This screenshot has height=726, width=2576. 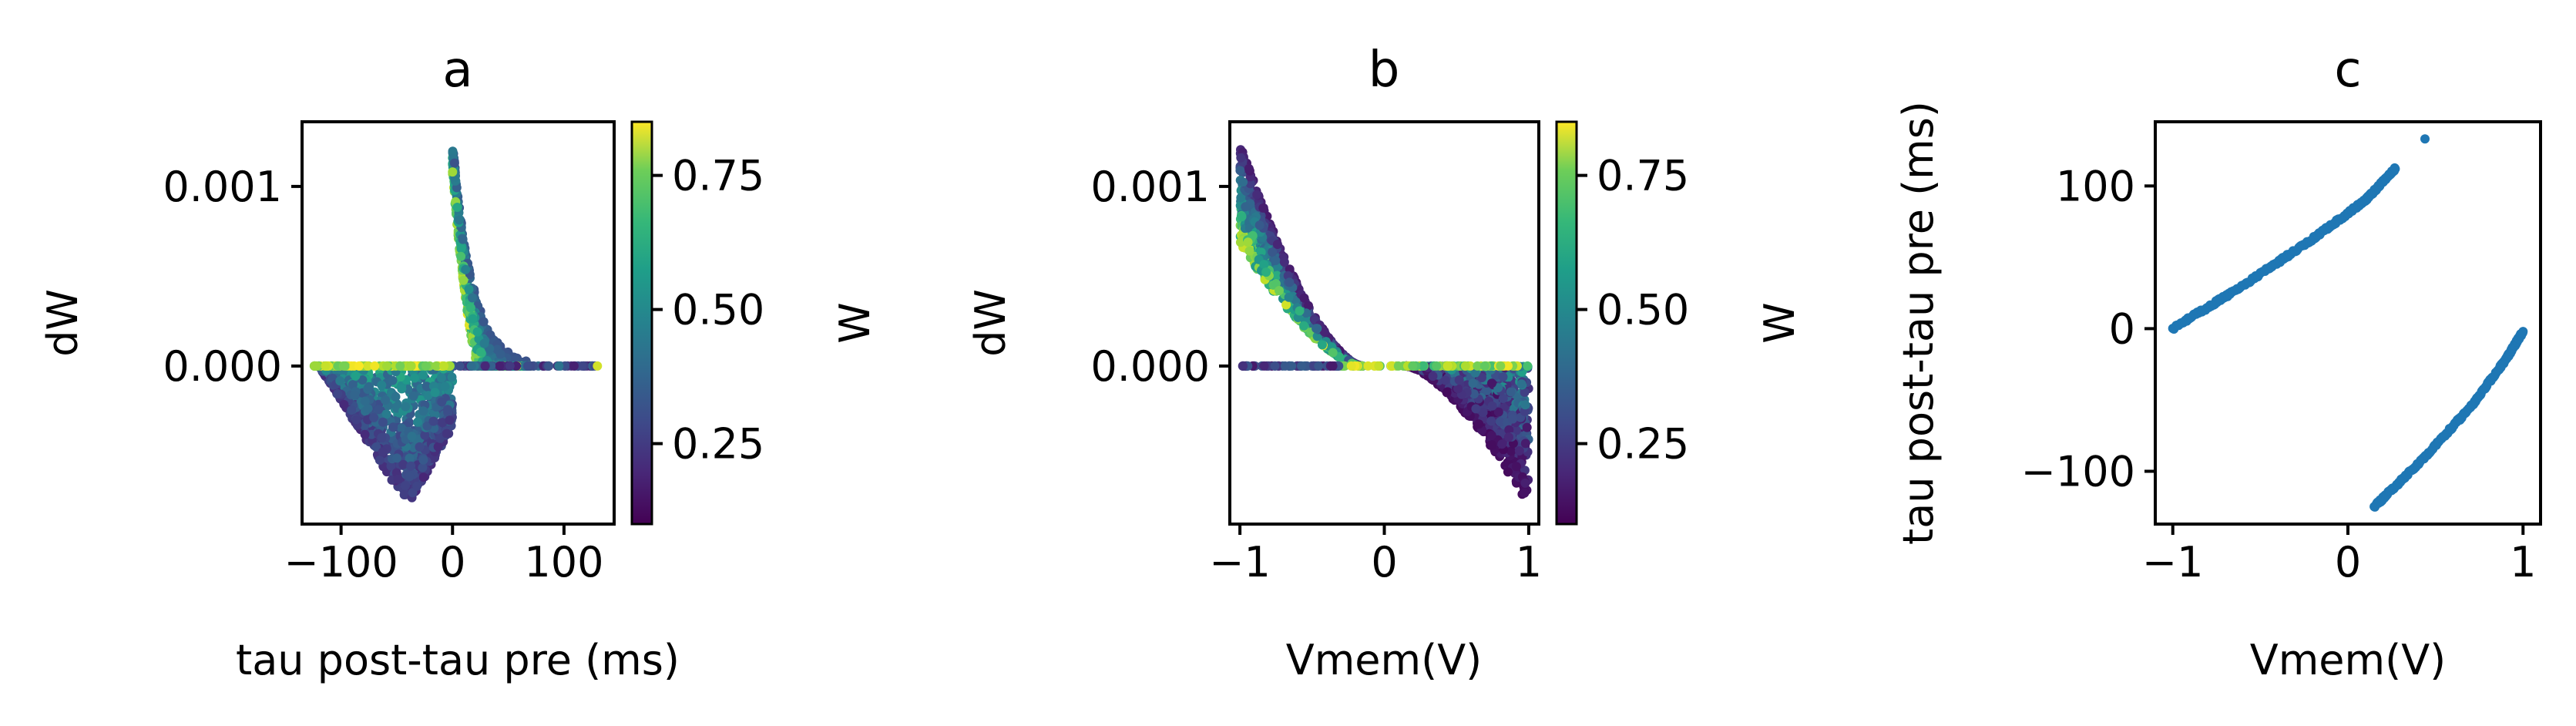 What do you see at coordinates (718, 444) in the screenshot?
I see `panel-a-colorbar-tick-label: 0.25` at bounding box center [718, 444].